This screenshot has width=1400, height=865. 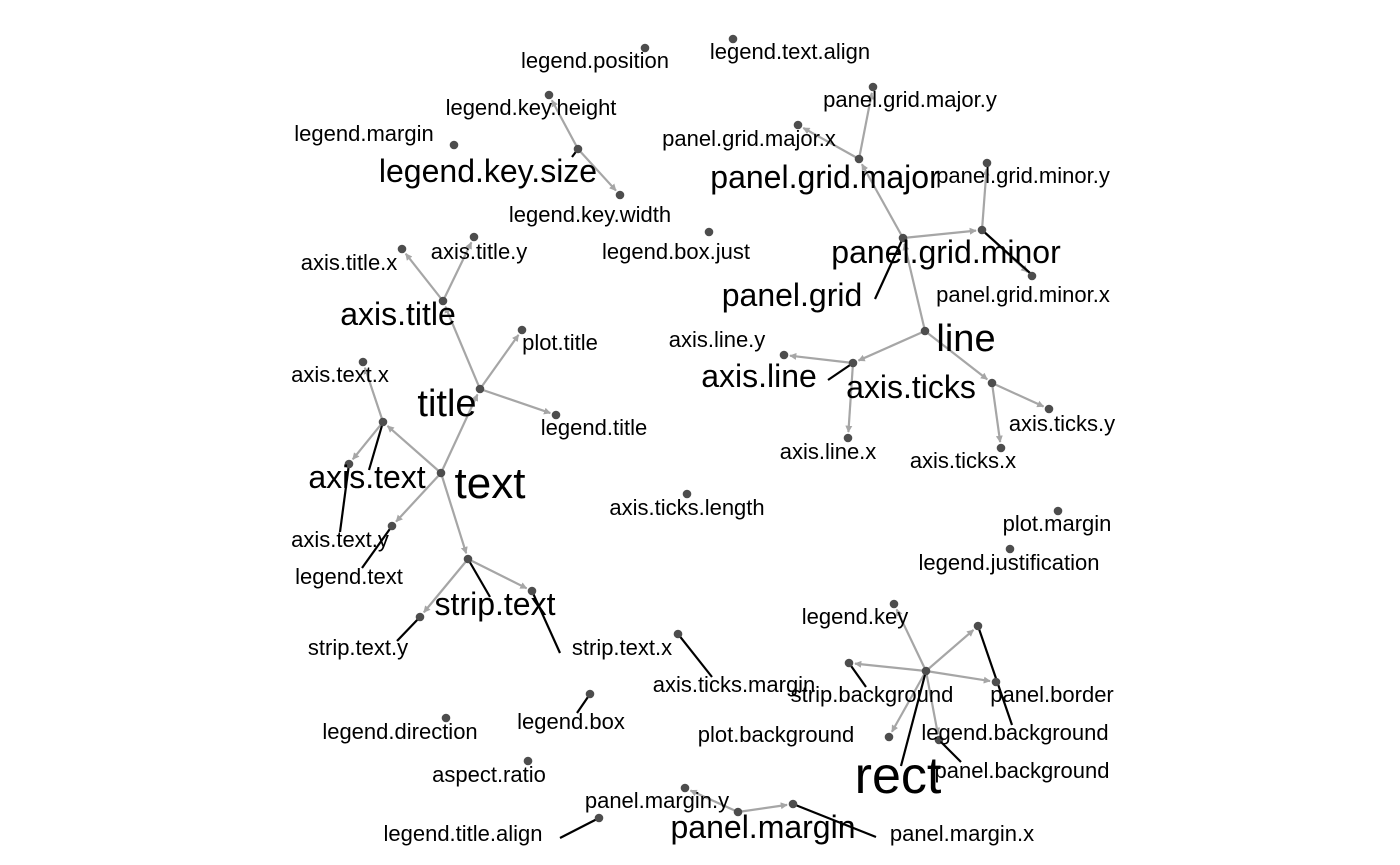 What do you see at coordinates (402, 249) in the screenshot?
I see `node-axis-title-x` at bounding box center [402, 249].